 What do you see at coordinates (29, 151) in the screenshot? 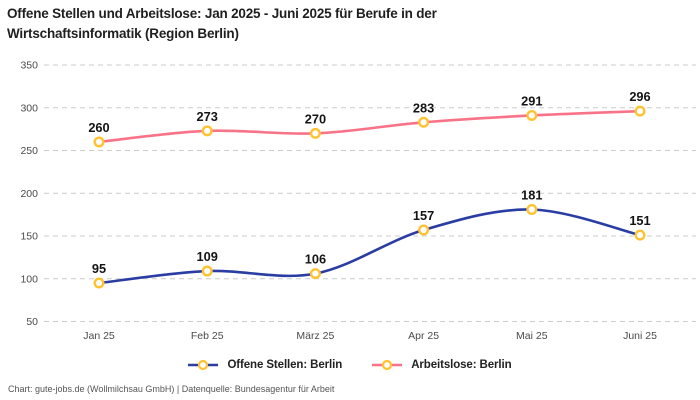
I see `y-axis-tick-label: 250` at bounding box center [29, 151].